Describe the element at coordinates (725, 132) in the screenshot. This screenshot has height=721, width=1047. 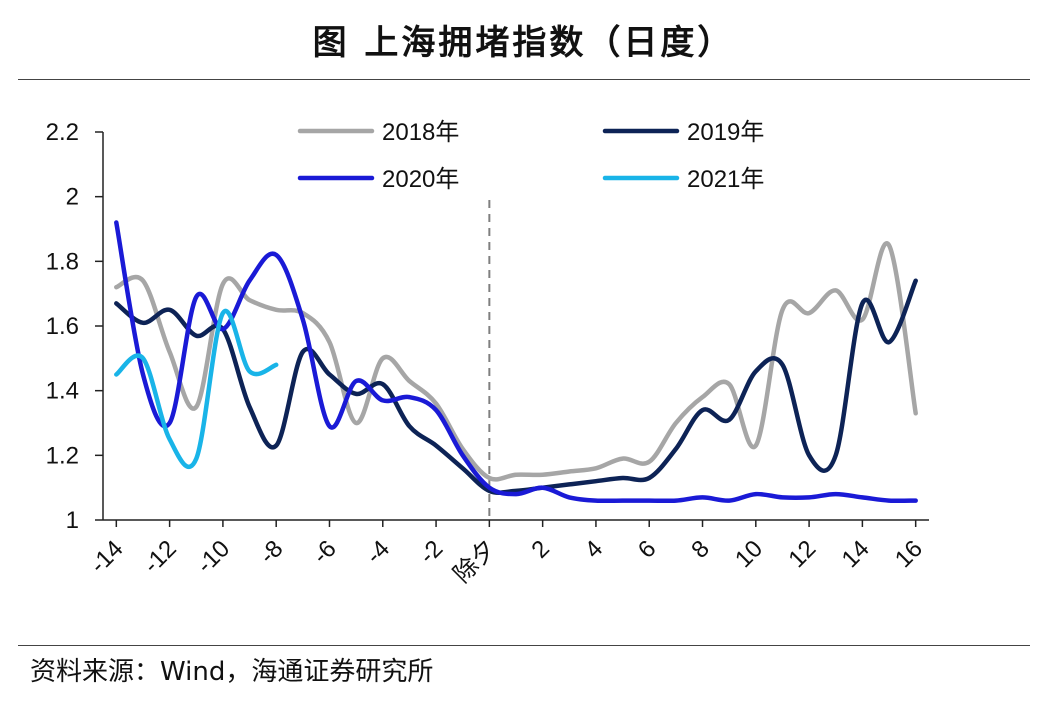
I see `legend-label: 2019年` at that location.